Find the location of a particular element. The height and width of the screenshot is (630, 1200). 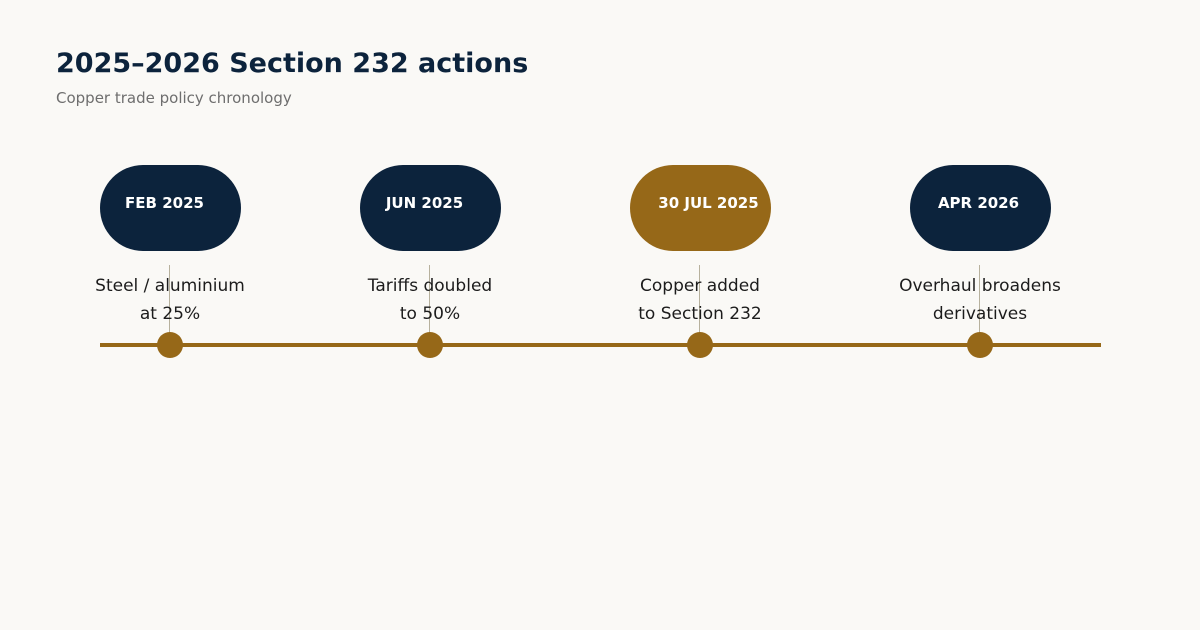

caption-line: to Section 232 is located at coordinates (700, 314).